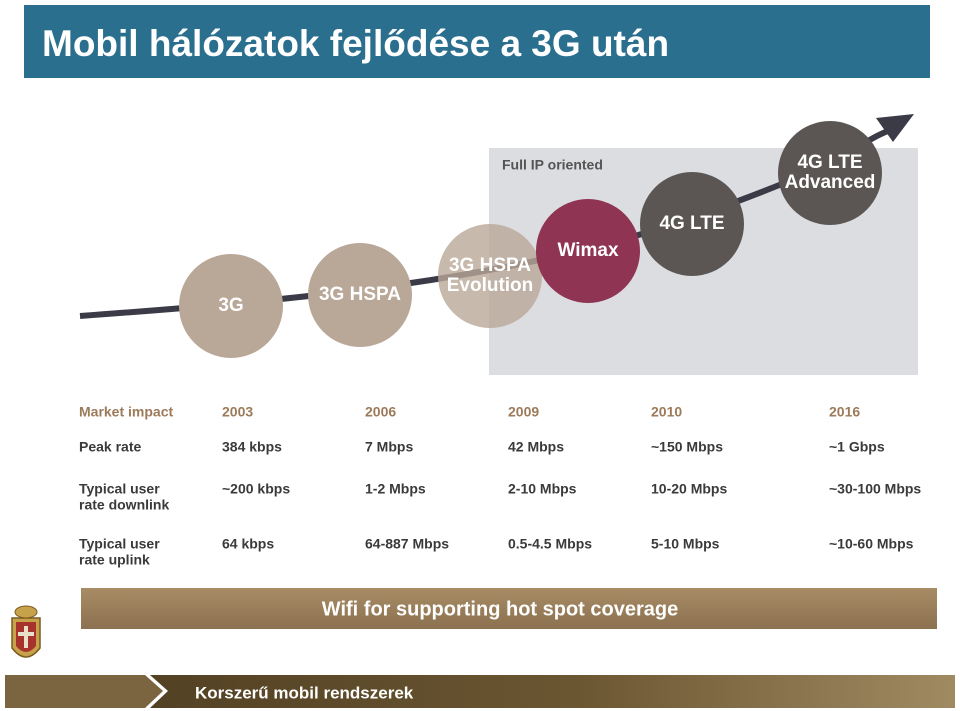  I want to click on title-bar, so click(477, 41).